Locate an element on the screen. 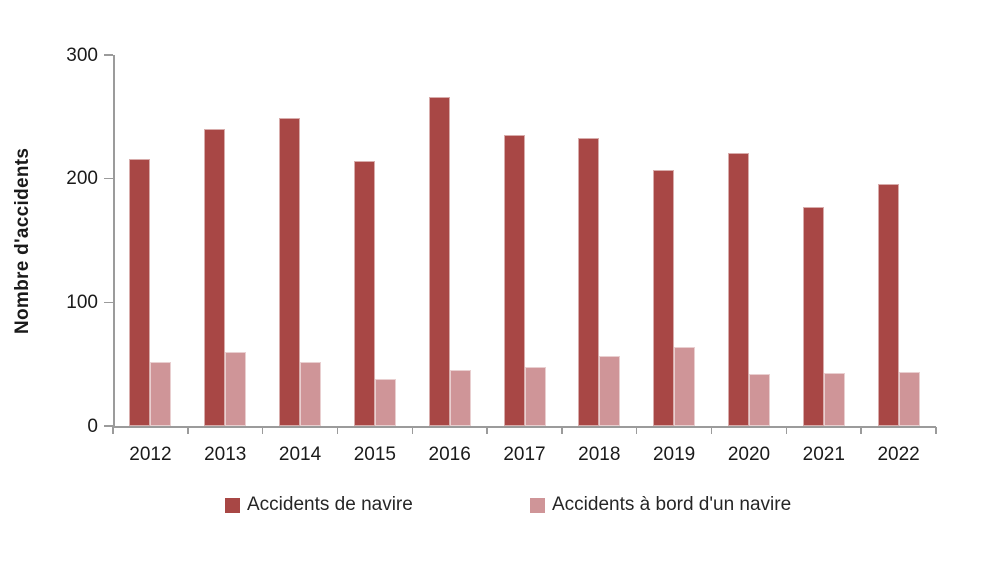  y-tick-label: 200 is located at coordinates (82, 179).